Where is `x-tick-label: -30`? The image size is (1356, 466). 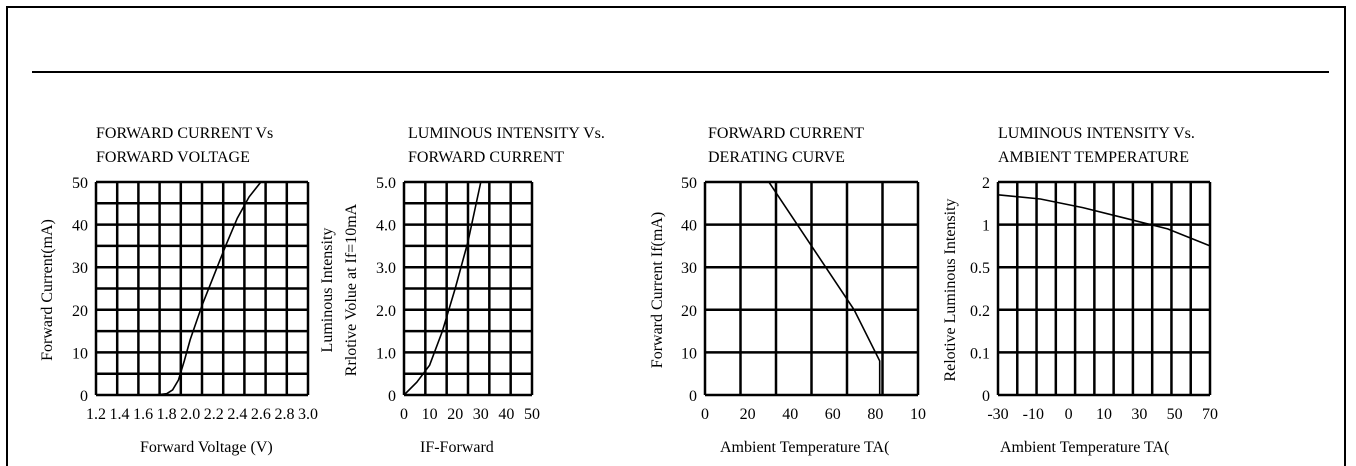
x-tick-label: -30 is located at coordinates (997, 414).